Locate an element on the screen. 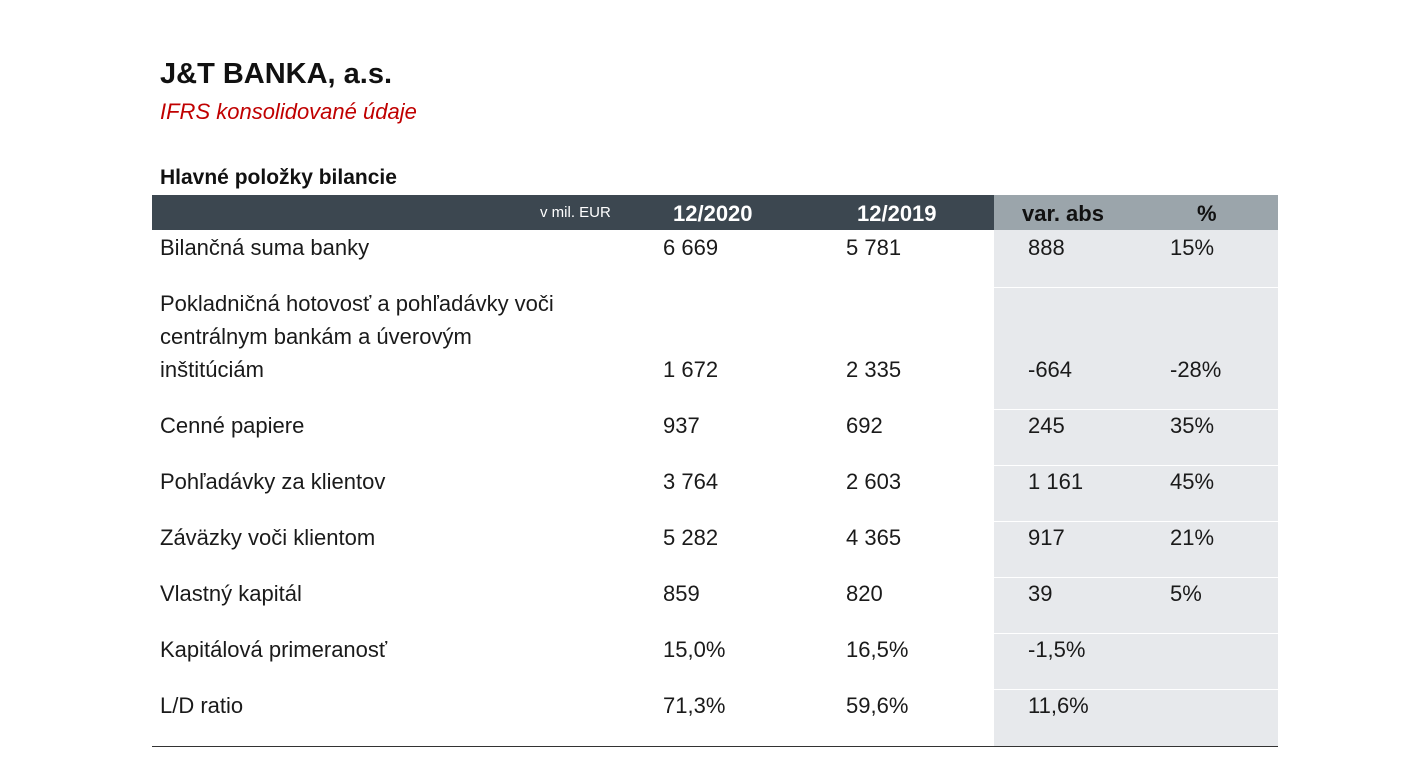 Image resolution: width=1427 pixels, height=776 pixels. value-2020: 859 is located at coordinates (681, 593).